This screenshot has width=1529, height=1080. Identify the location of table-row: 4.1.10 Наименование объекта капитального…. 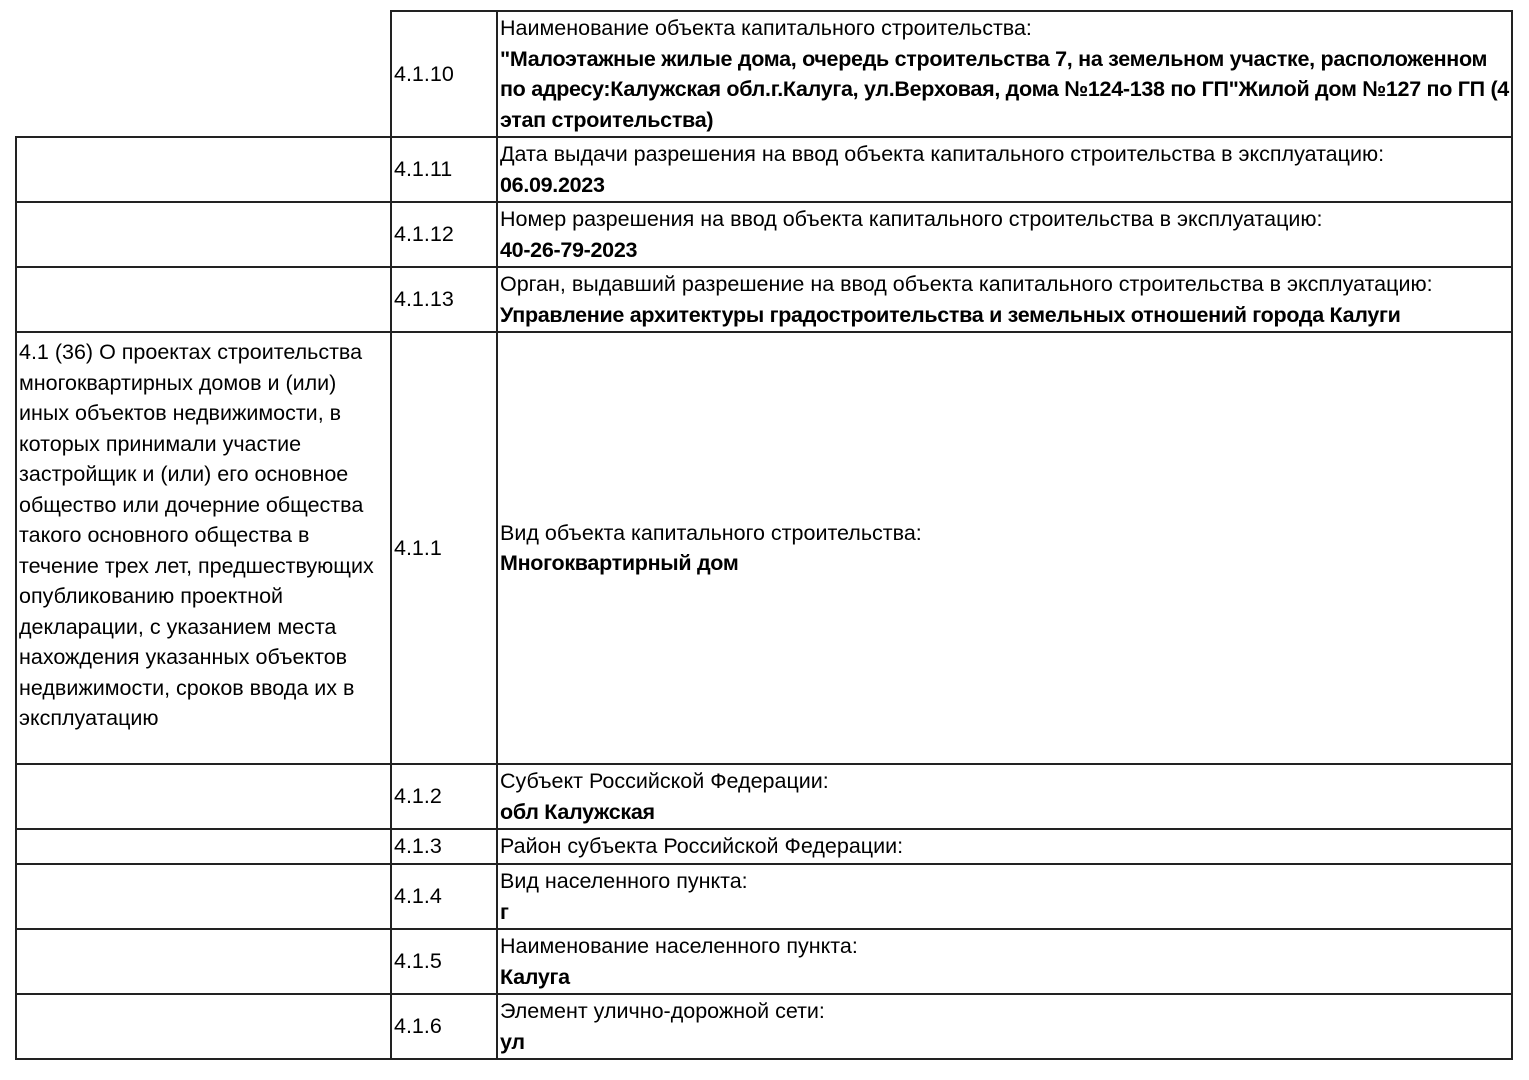
(764, 74).